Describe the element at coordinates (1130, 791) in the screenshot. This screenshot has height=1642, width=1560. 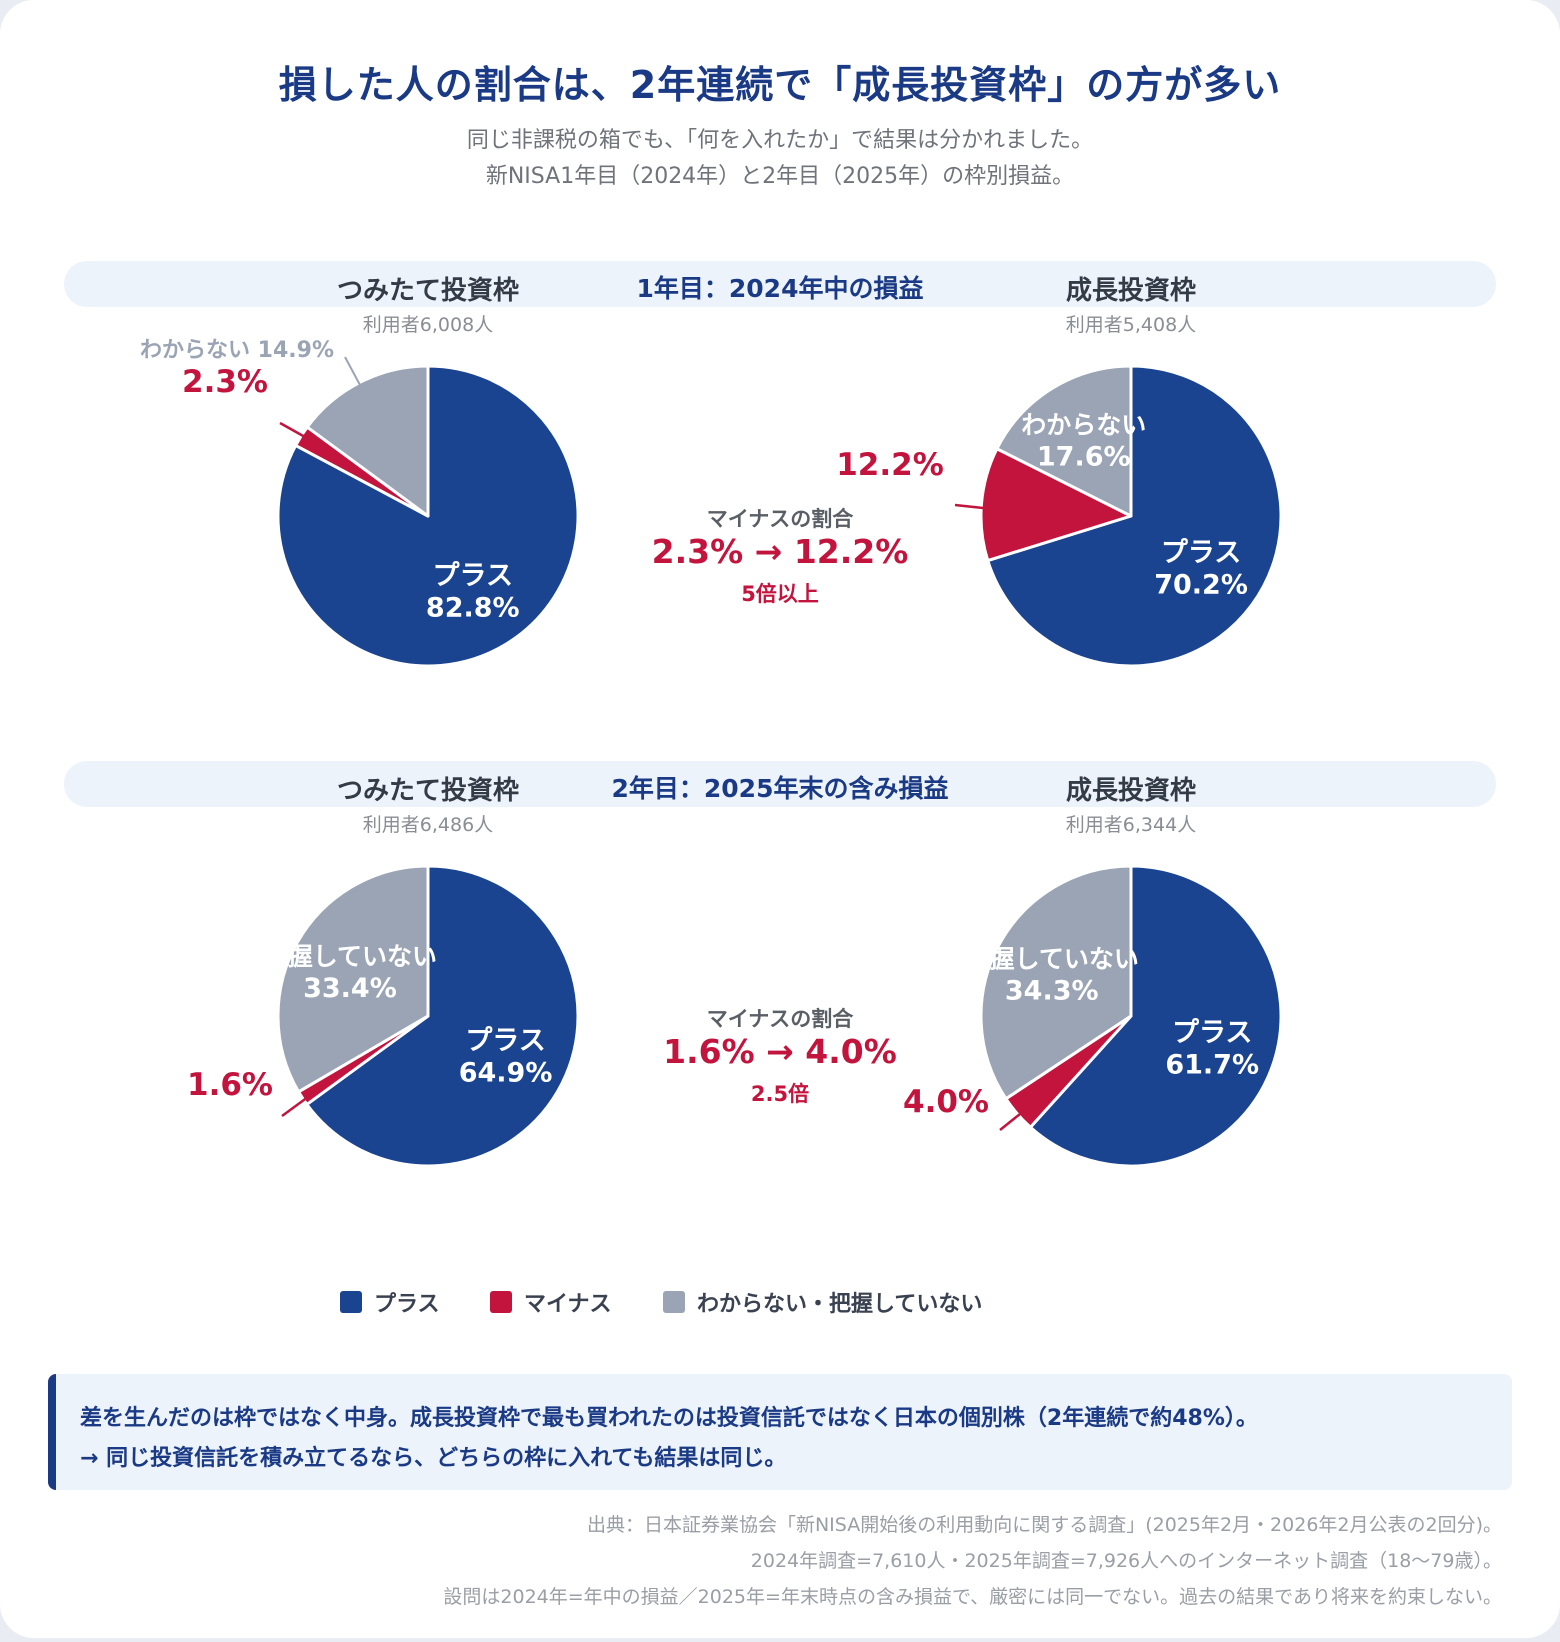
I see `chart-title-seicho-2025: 成長投資枠` at that location.